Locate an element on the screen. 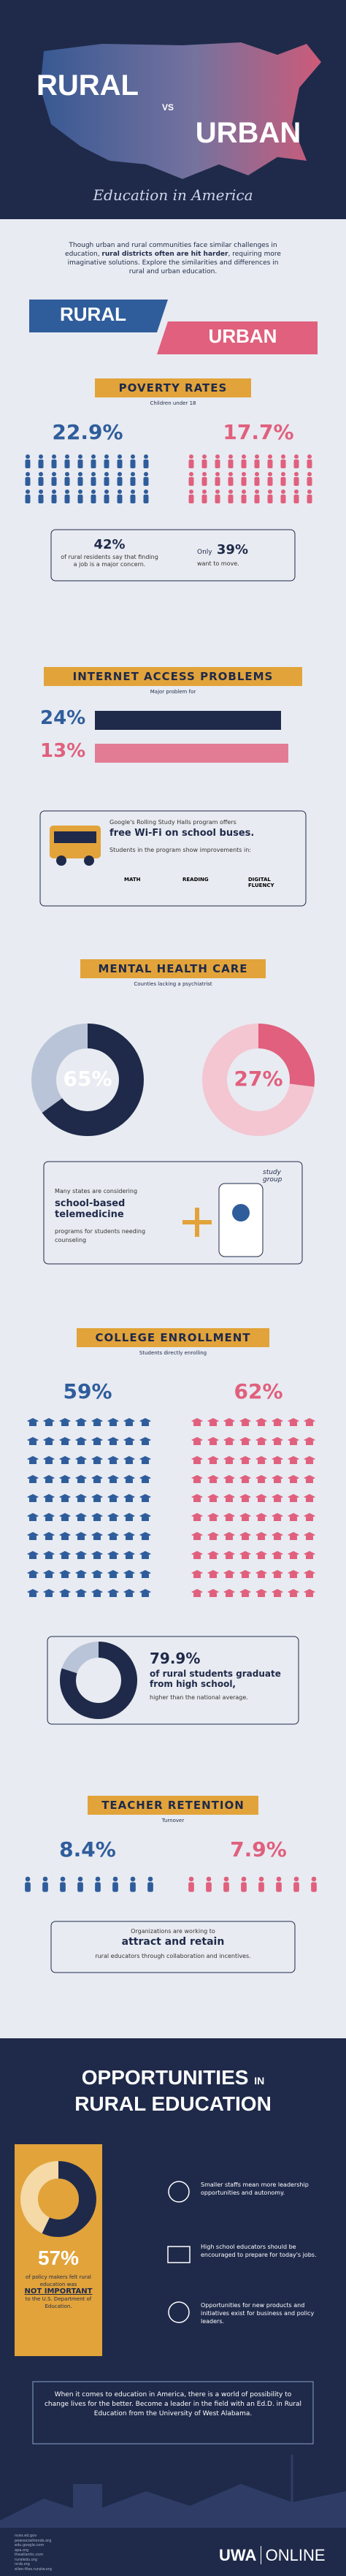 The height and width of the screenshot is (2576, 346). callout-text: higher than the national average. is located at coordinates (199, 1697).